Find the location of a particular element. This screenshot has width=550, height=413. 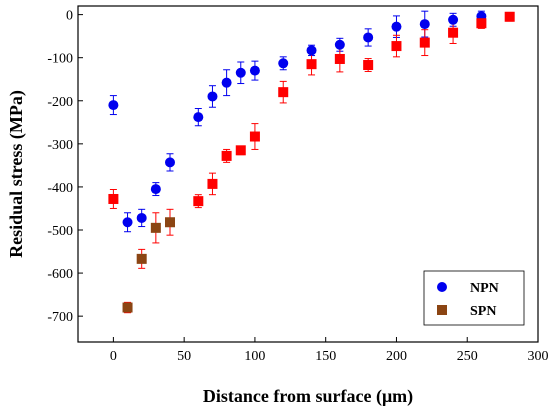

legend-box is located at coordinates (474, 298).